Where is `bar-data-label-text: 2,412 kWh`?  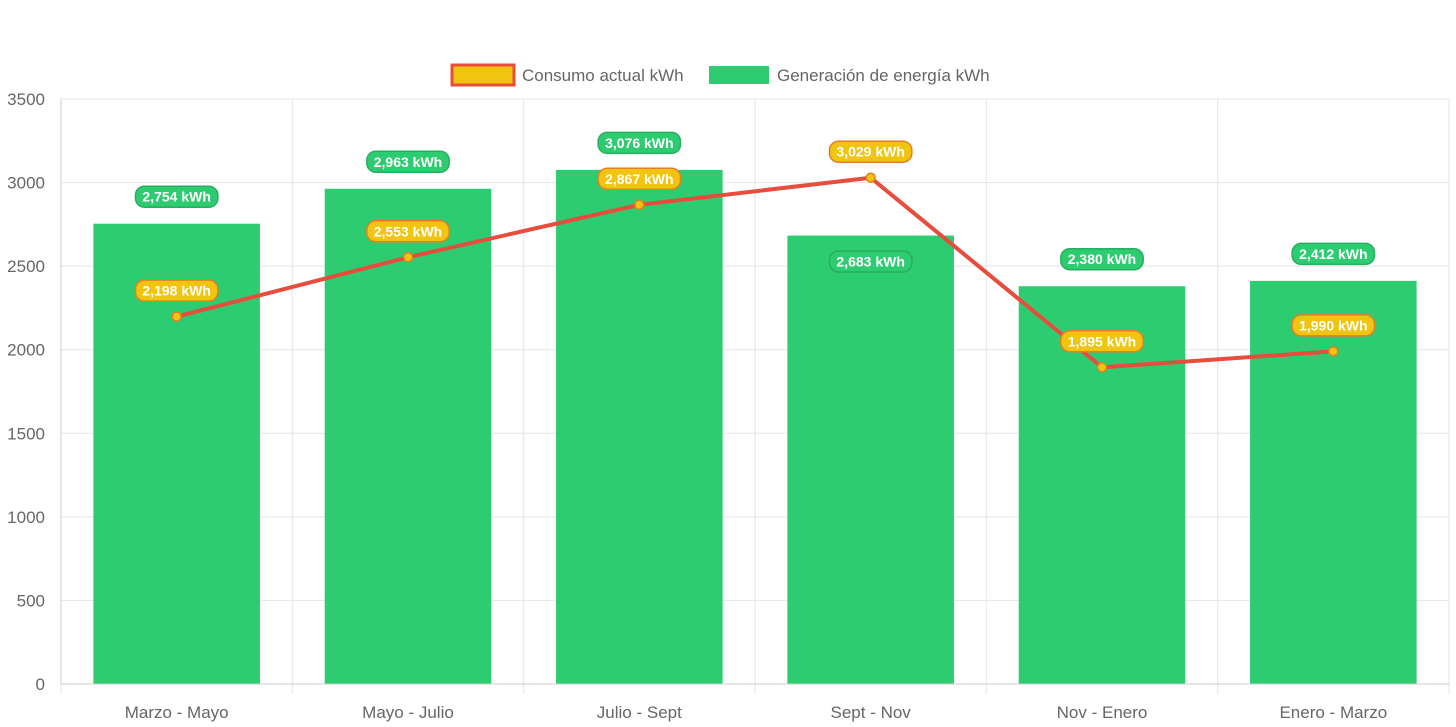
bar-data-label-text: 2,412 kWh is located at coordinates (1333, 254).